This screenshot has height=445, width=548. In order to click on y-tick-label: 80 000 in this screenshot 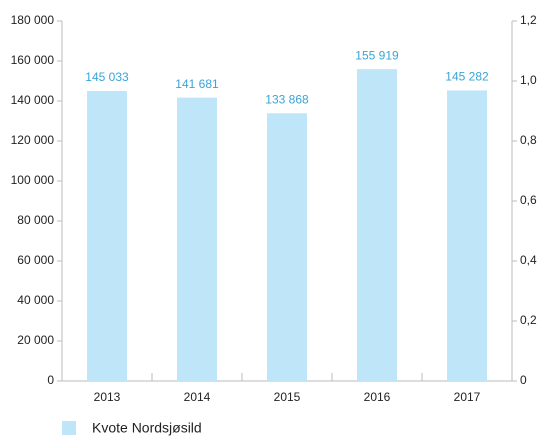, I will do `click(35, 220)`.